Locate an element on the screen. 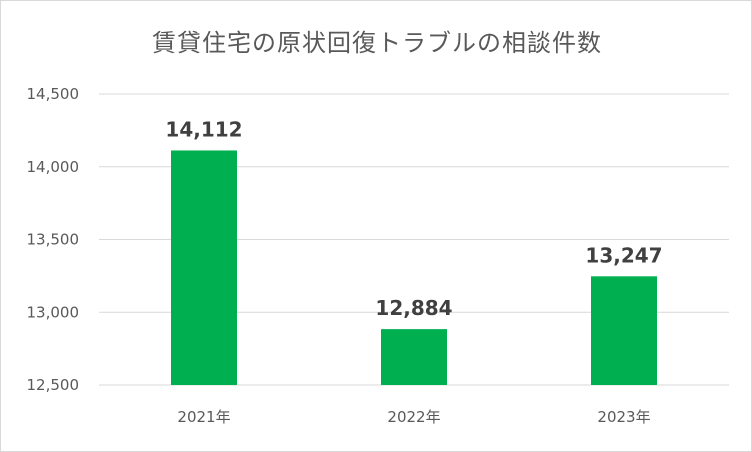 The width and height of the screenshot is (752, 452). data-label-1: 14,112 is located at coordinates (203, 129).